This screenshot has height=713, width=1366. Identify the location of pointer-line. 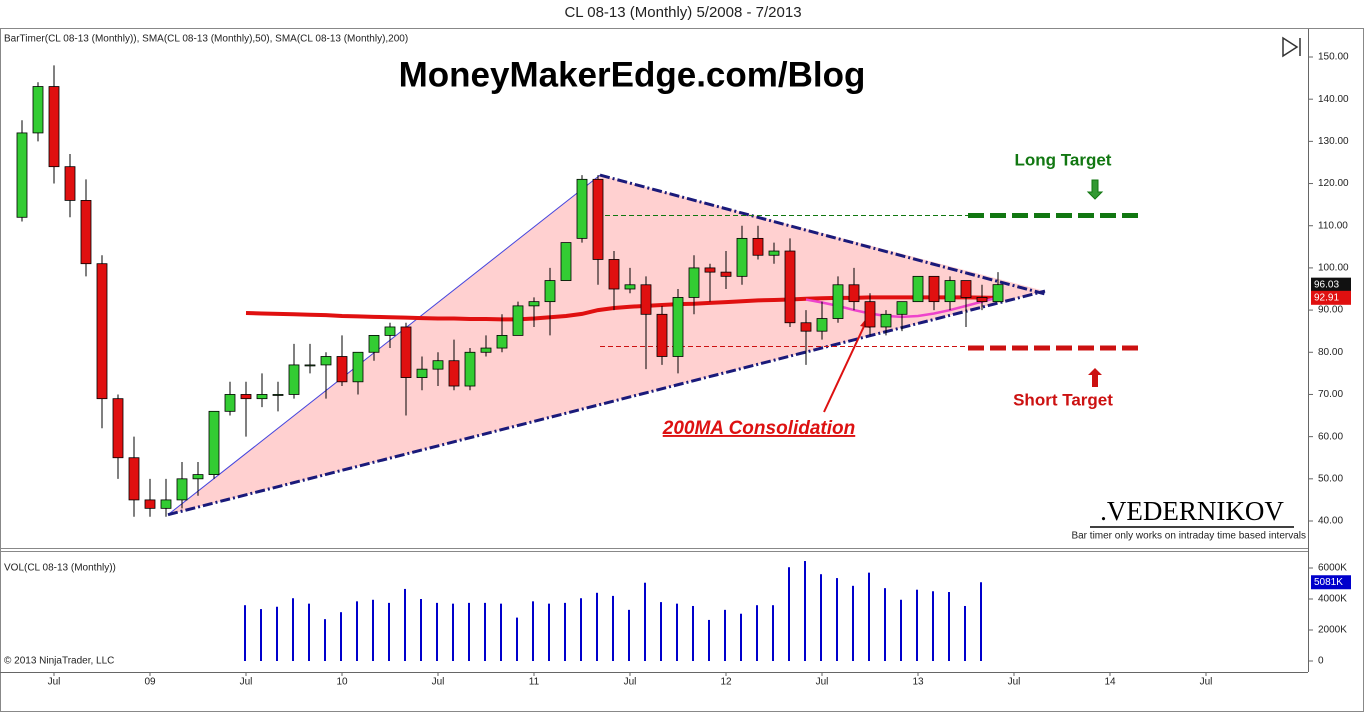
(845, 367).